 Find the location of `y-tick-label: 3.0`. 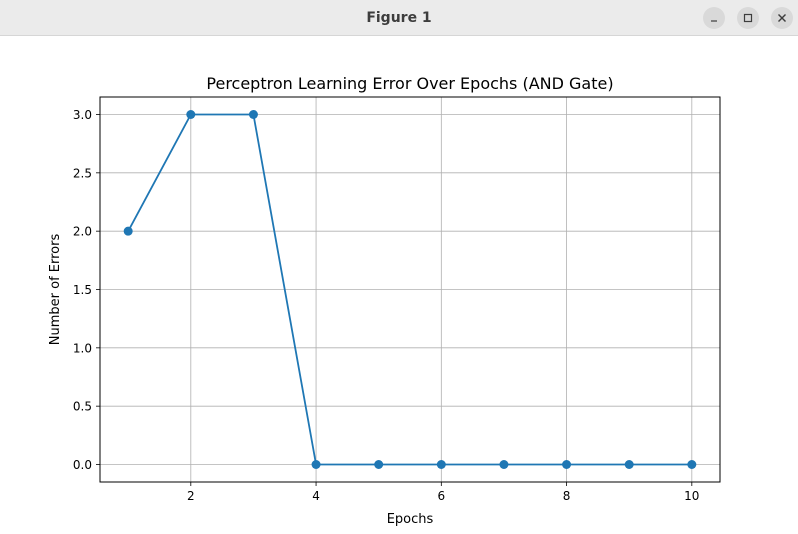

y-tick-label: 3.0 is located at coordinates (82, 115).